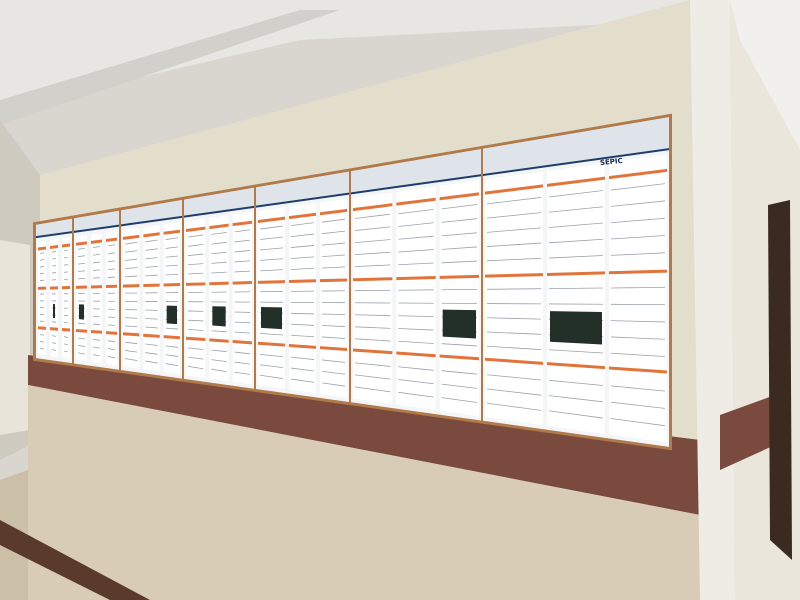 The width and height of the screenshot is (800, 600). What do you see at coordinates (170, 67) in the screenshot?
I see `ceiling-beam` at bounding box center [170, 67].